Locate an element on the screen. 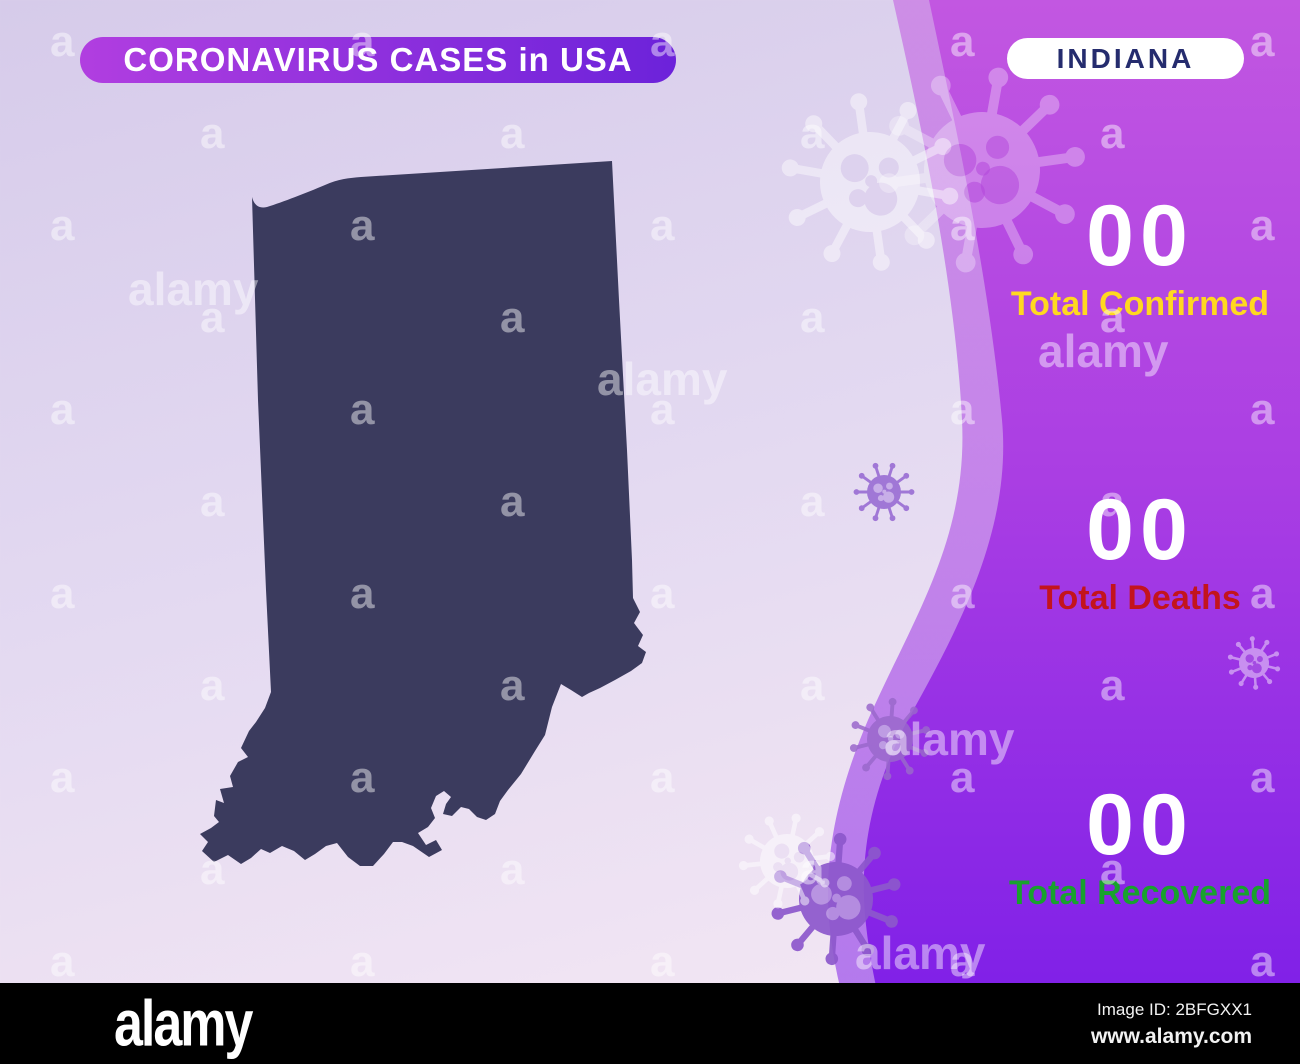 The width and height of the screenshot is (1300, 1064). footer-bar: alamy Image ID: 2BFGXX1 www.alamy.com is located at coordinates (650, 1023).